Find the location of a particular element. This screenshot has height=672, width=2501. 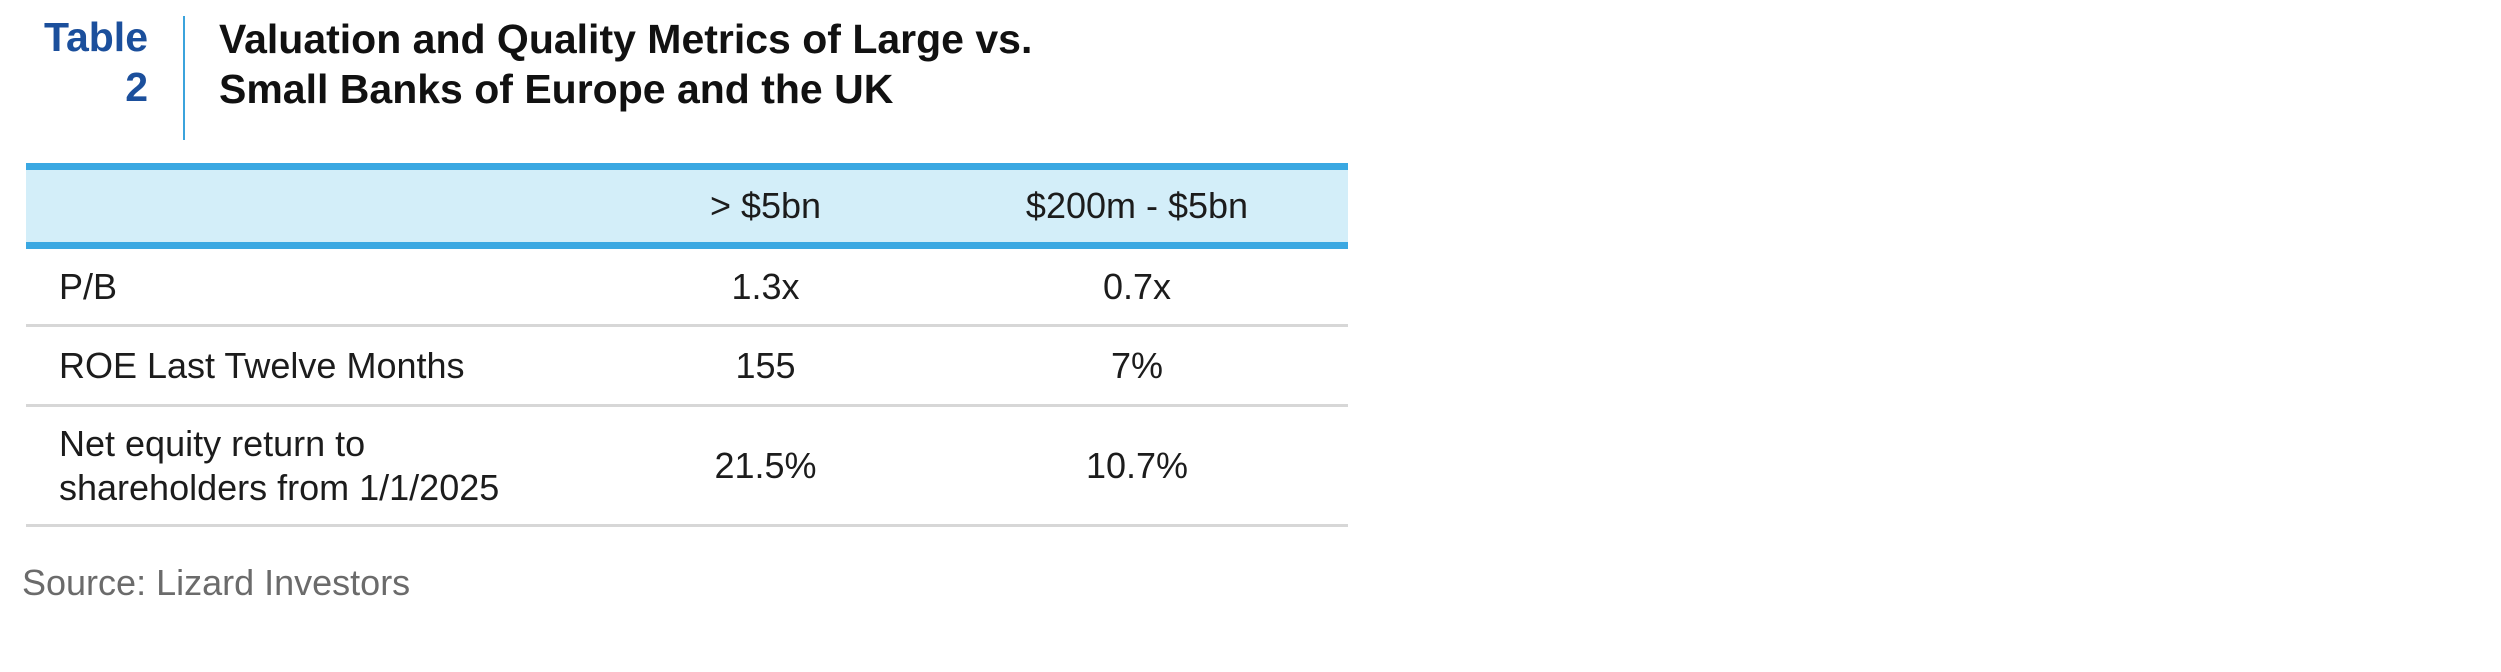

source-note: Source: Lizard Investors is located at coordinates (216, 582).